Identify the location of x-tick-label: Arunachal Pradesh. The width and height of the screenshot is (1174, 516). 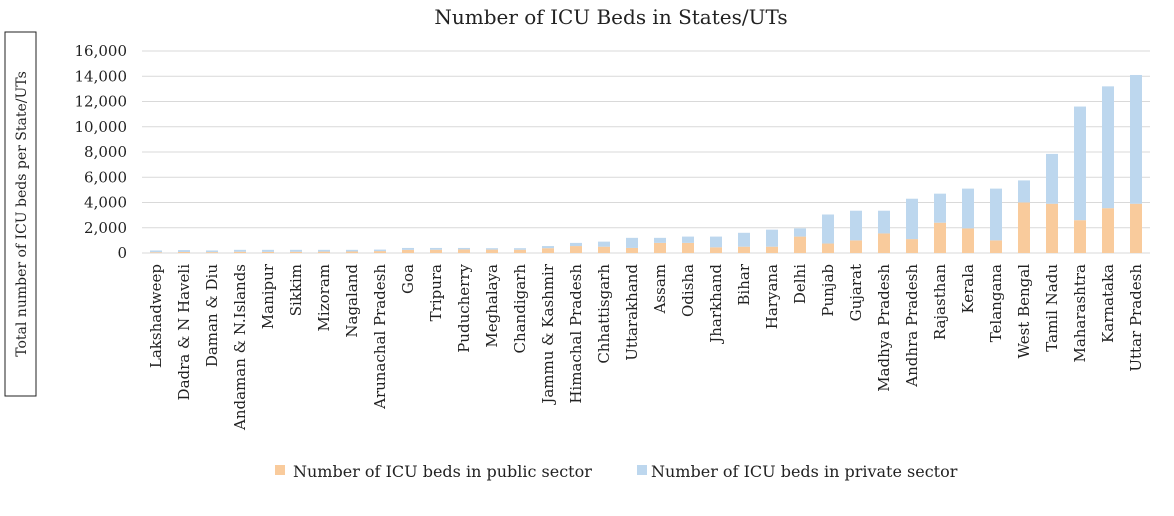
(380, 337).